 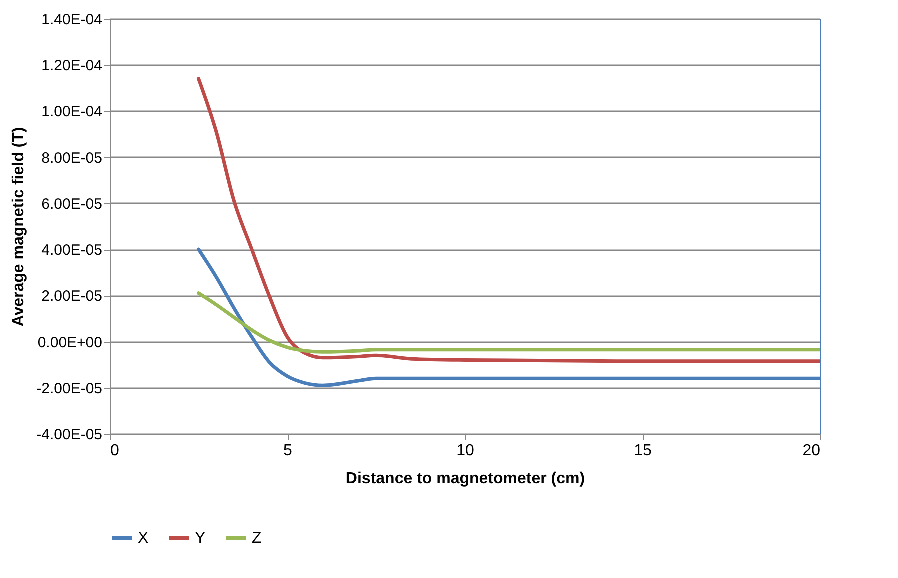 What do you see at coordinates (19, 227) in the screenshot?
I see `y-axis-title: Average magnetic field (T)` at bounding box center [19, 227].